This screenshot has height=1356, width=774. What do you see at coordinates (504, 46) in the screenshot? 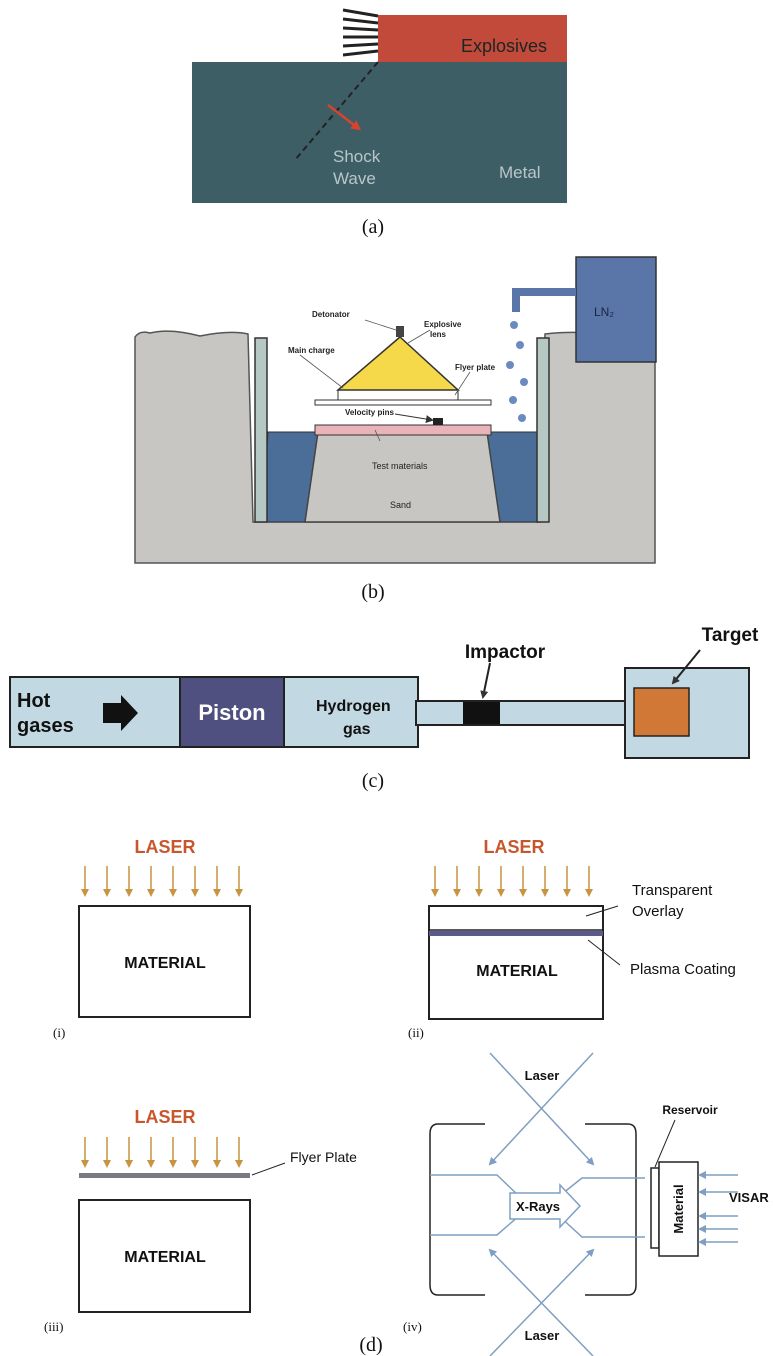
I see `explosives-label: Explosives` at bounding box center [504, 46].